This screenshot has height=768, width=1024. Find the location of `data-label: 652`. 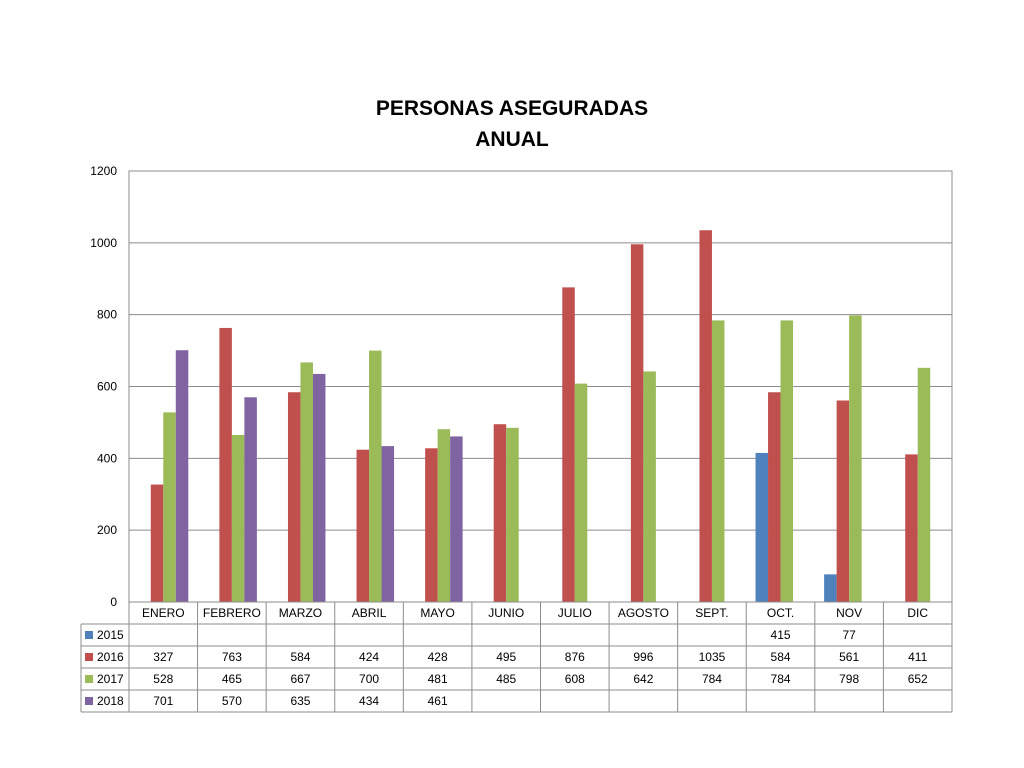

data-label: 652 is located at coordinates (918, 679).